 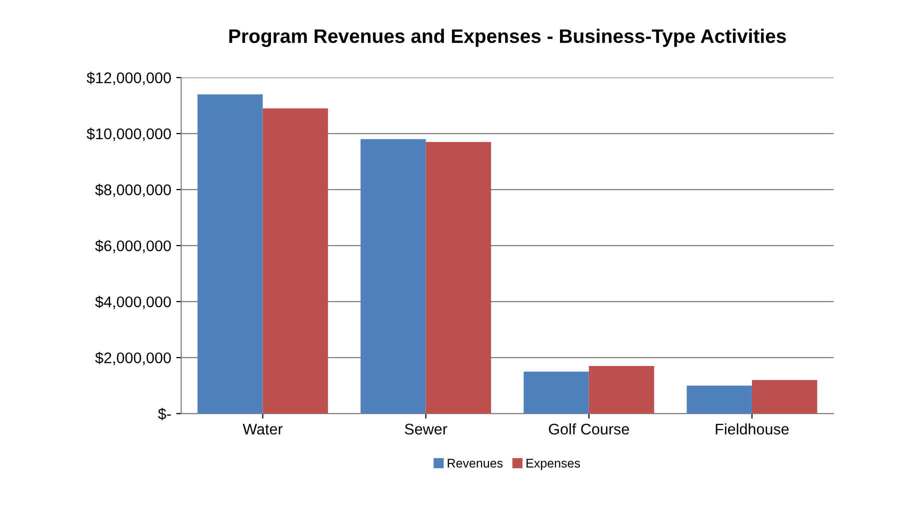 What do you see at coordinates (133, 191) in the screenshot?
I see `y-tick-label: $8,000,000` at bounding box center [133, 191].